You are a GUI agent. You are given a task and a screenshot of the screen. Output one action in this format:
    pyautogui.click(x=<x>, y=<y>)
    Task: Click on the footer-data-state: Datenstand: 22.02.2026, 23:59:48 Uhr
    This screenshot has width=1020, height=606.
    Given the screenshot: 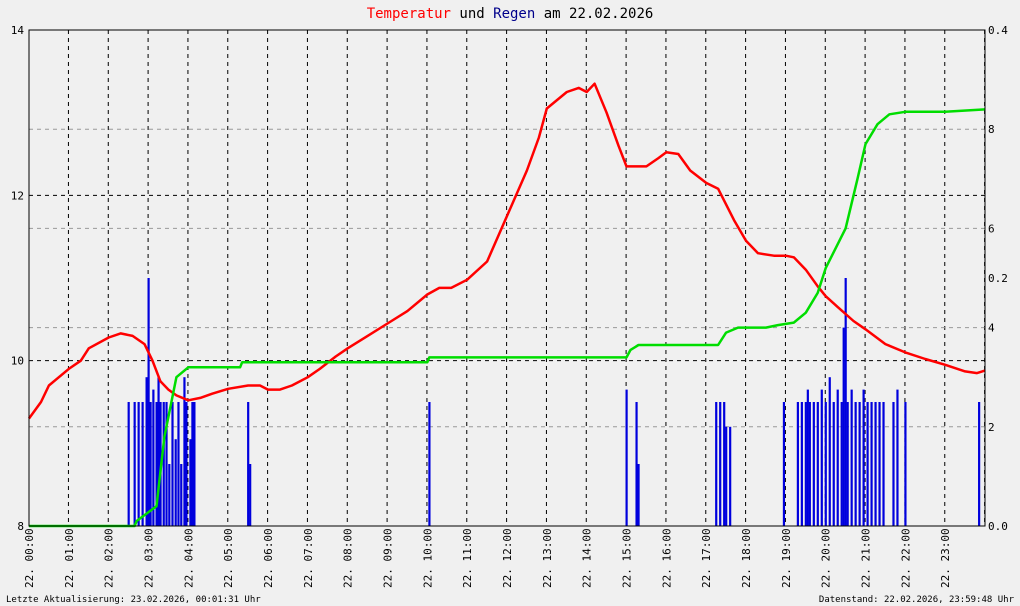 What is the action you would take?
    pyautogui.click(x=917, y=600)
    